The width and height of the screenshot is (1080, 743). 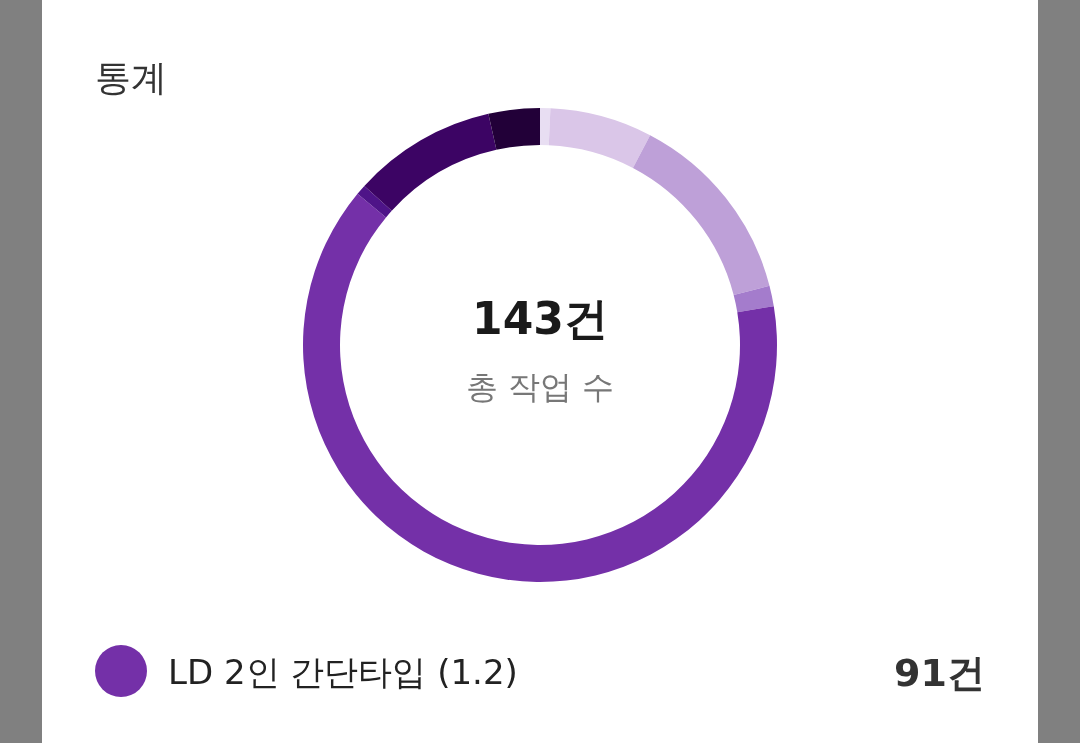 I want to click on chart-title: 통계, so click(x=131, y=77).